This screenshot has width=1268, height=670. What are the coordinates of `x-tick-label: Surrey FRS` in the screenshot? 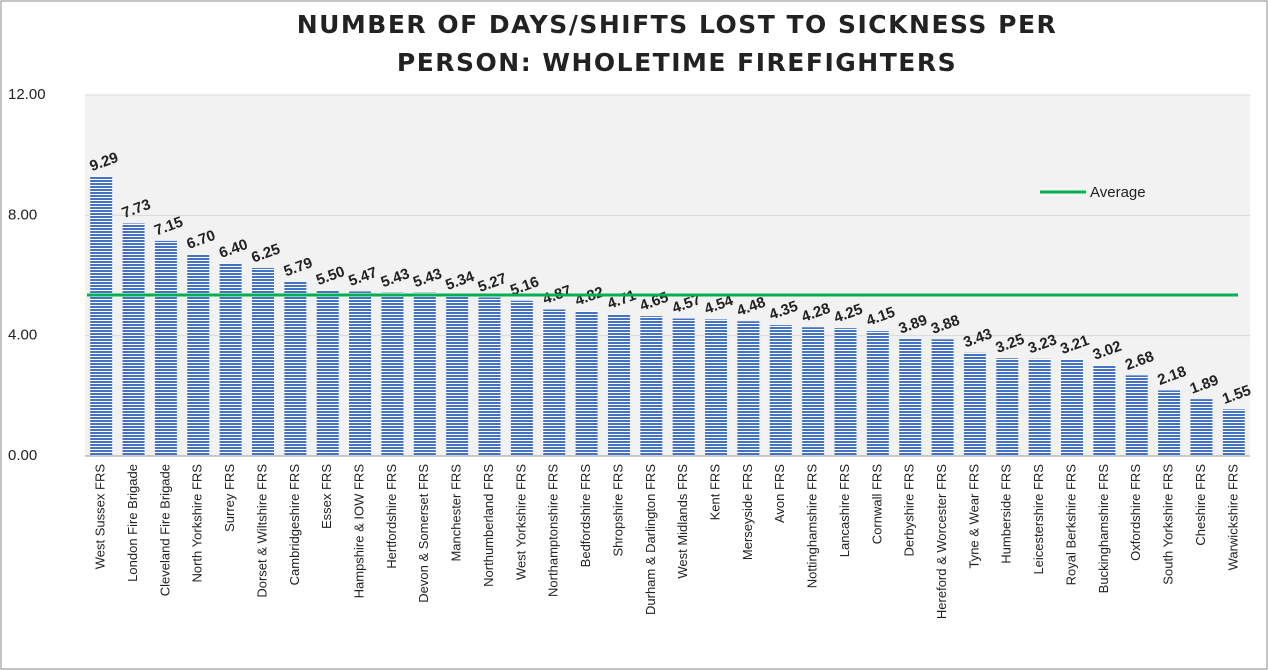 It's located at (229, 498).